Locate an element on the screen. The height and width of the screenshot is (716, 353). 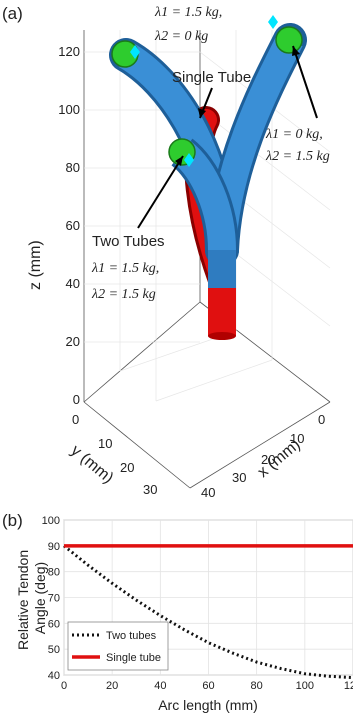
middle-lambda-2: λ2 = 1.5 kg is located at coordinates (123, 294).